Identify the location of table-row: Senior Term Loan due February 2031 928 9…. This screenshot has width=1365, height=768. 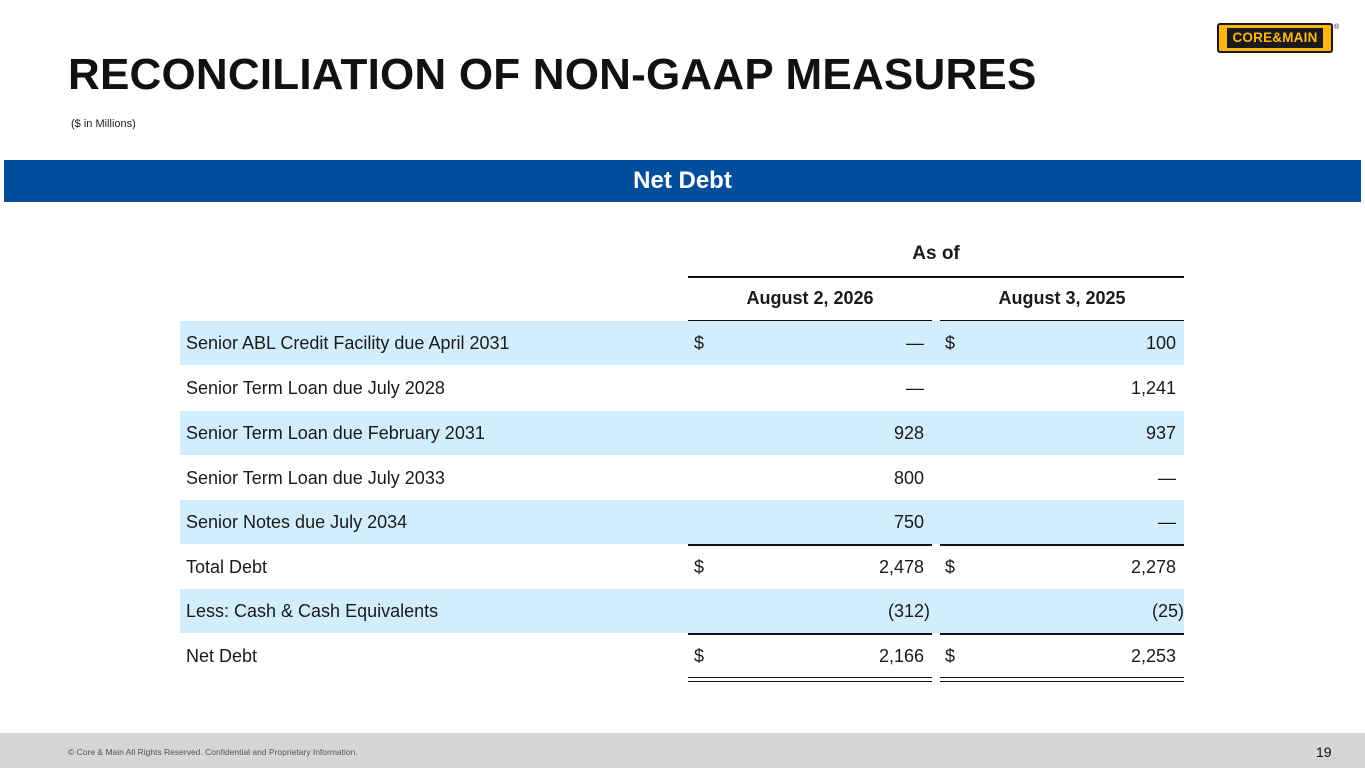
(682, 433).